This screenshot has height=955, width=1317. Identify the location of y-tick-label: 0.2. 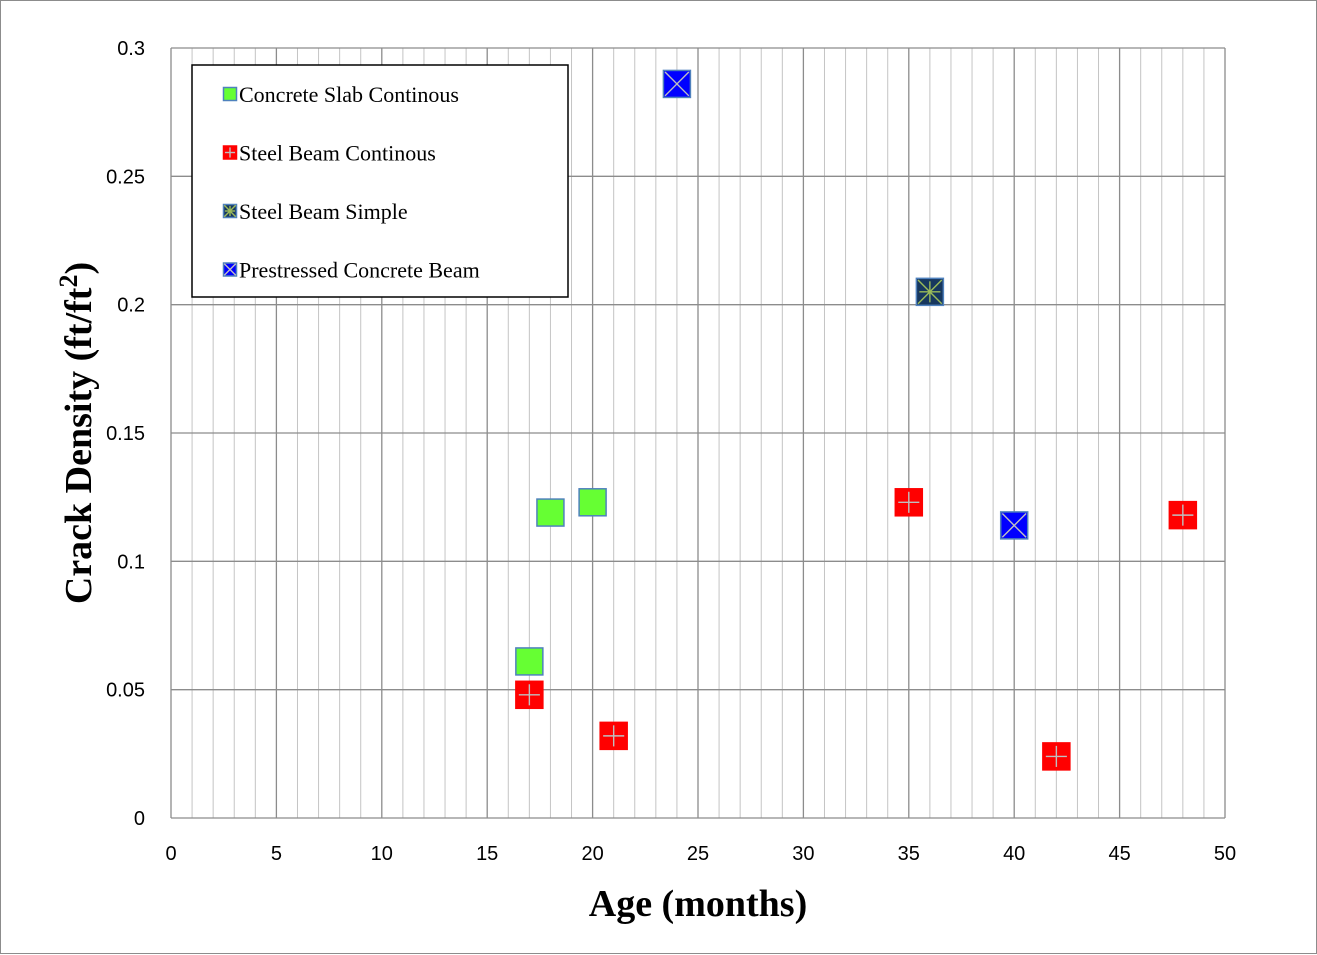
(131, 306).